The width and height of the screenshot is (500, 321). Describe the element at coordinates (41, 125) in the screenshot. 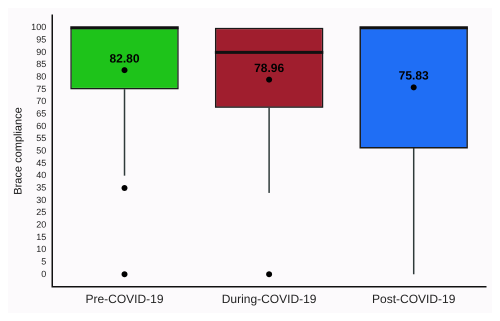

I see `y-tick-label: 60` at that location.